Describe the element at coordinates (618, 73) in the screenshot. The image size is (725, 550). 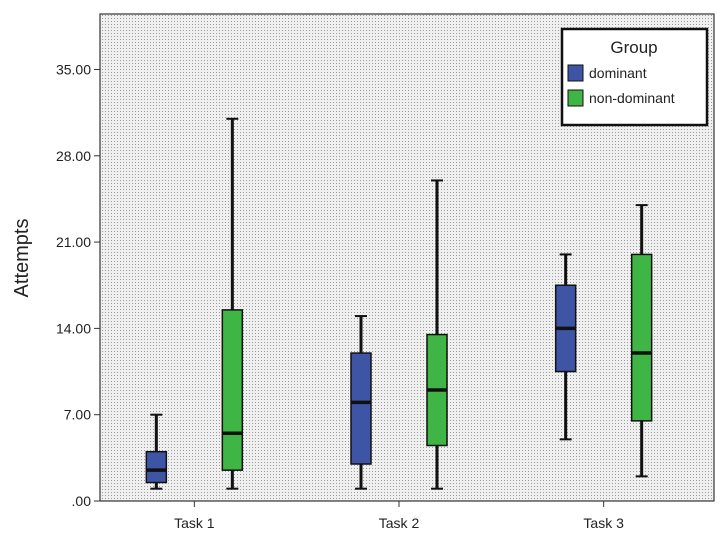
I see `legend-label: dominant` at that location.